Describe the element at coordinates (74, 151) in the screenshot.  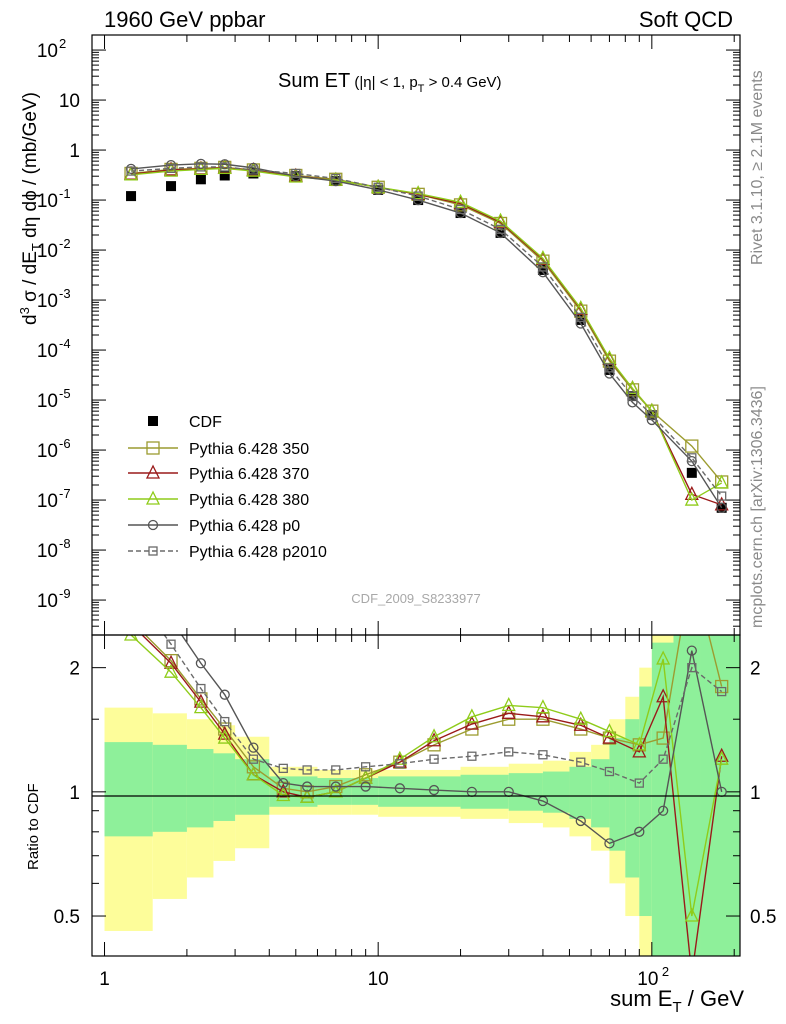
I see `y-tick-label: 1` at that location.